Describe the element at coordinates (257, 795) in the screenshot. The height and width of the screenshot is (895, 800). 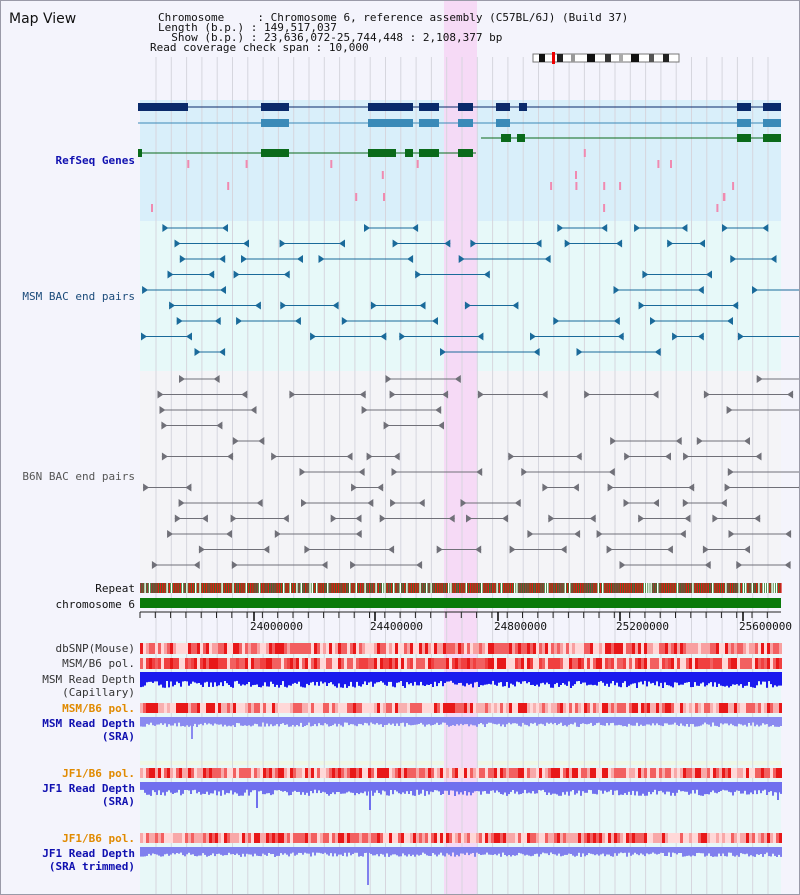
I see `depth-spike` at that location.